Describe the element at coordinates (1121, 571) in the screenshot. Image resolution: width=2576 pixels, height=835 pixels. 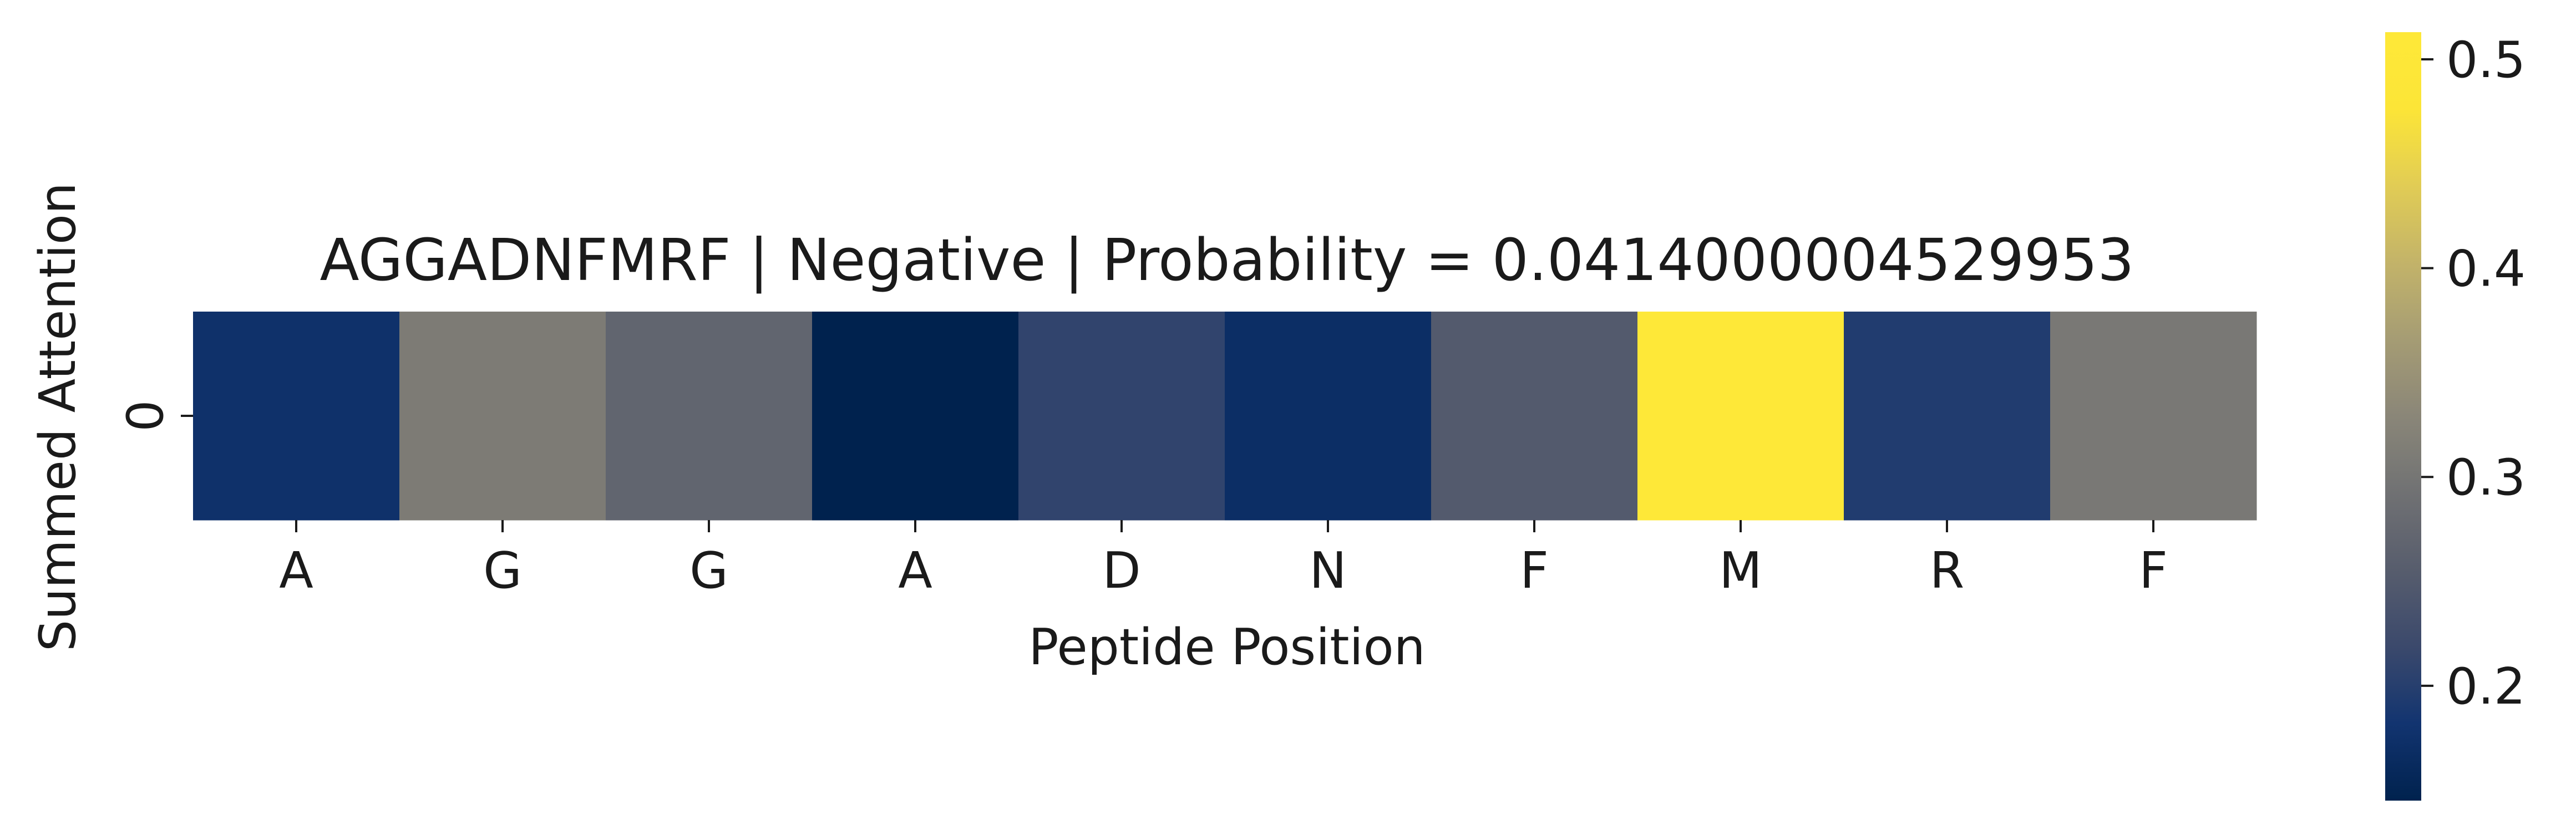
I see `x-tick-label: D` at that location.